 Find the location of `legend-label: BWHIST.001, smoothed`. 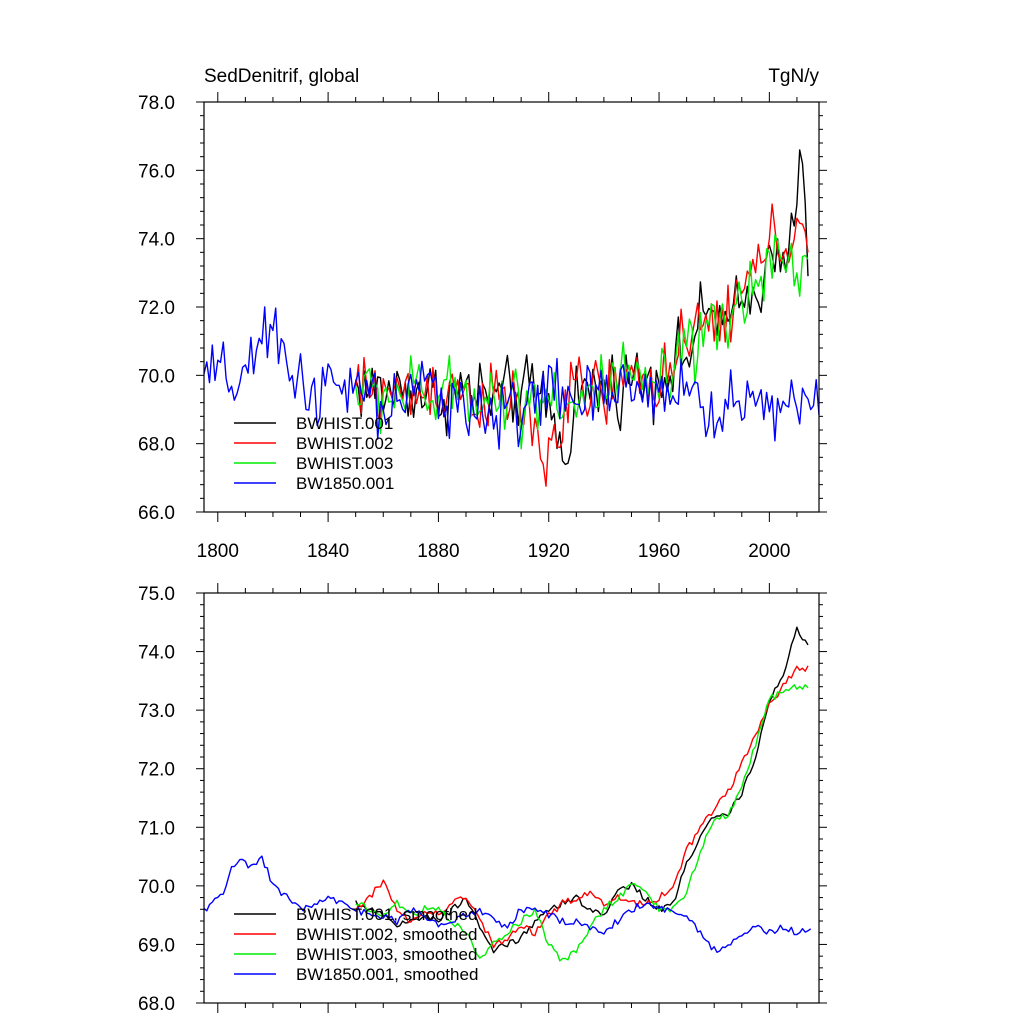

legend-label: BWHIST.001, smoothed is located at coordinates (386, 914).